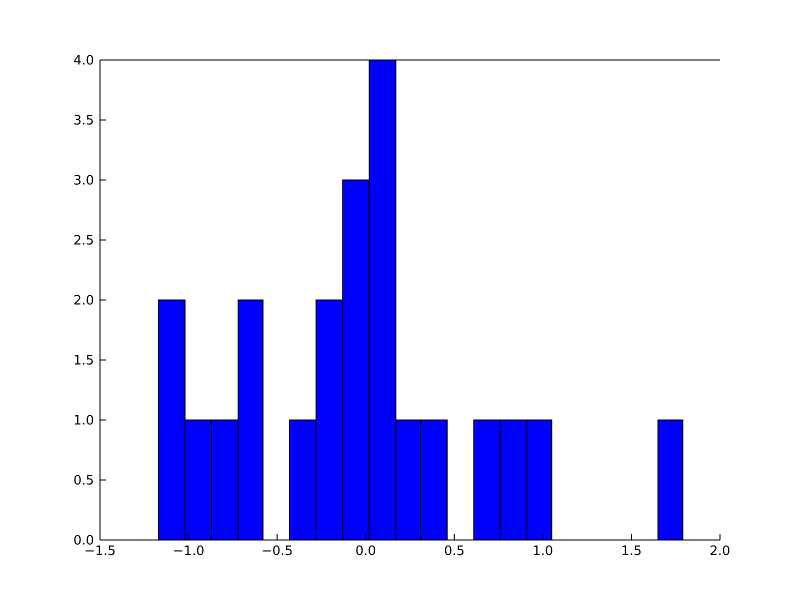 Image resolution: width=800 pixels, height=600 pixels. What do you see at coordinates (83, 361) in the screenshot?
I see `y-tick-label: 1.5` at bounding box center [83, 361].